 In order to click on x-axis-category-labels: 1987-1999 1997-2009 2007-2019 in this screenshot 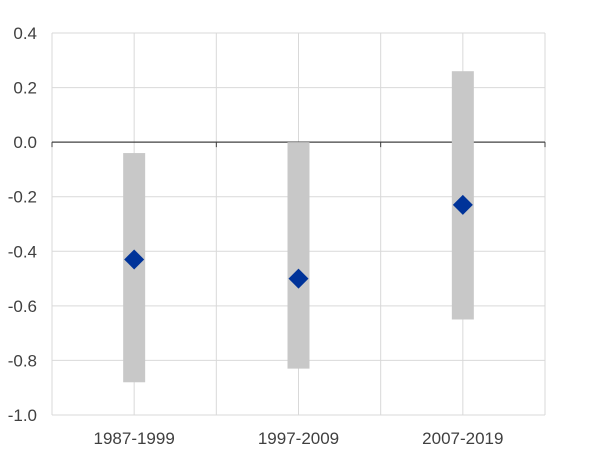, I will do `click(299, 438)`.